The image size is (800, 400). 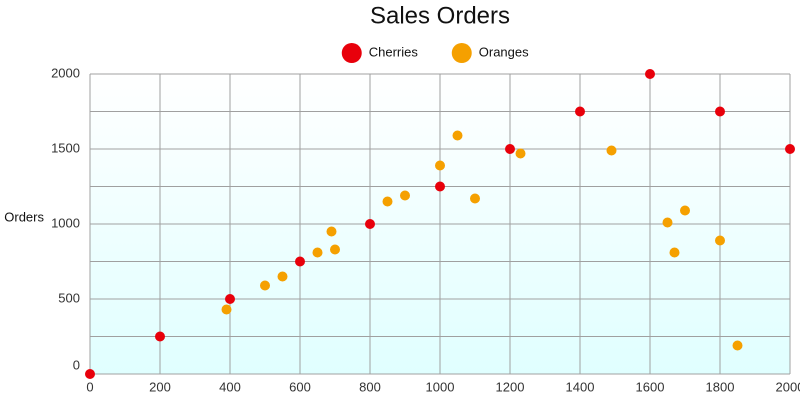 I want to click on chart-title: Sales Orders, so click(x=440, y=15).